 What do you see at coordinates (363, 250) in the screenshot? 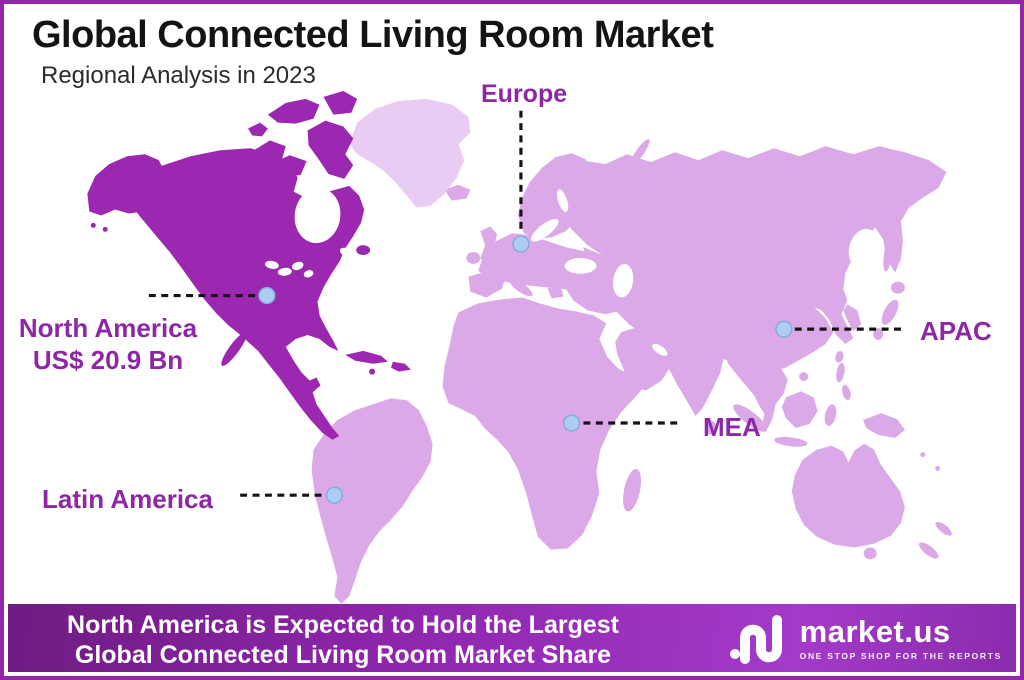
I see `newfoundland` at bounding box center [363, 250].